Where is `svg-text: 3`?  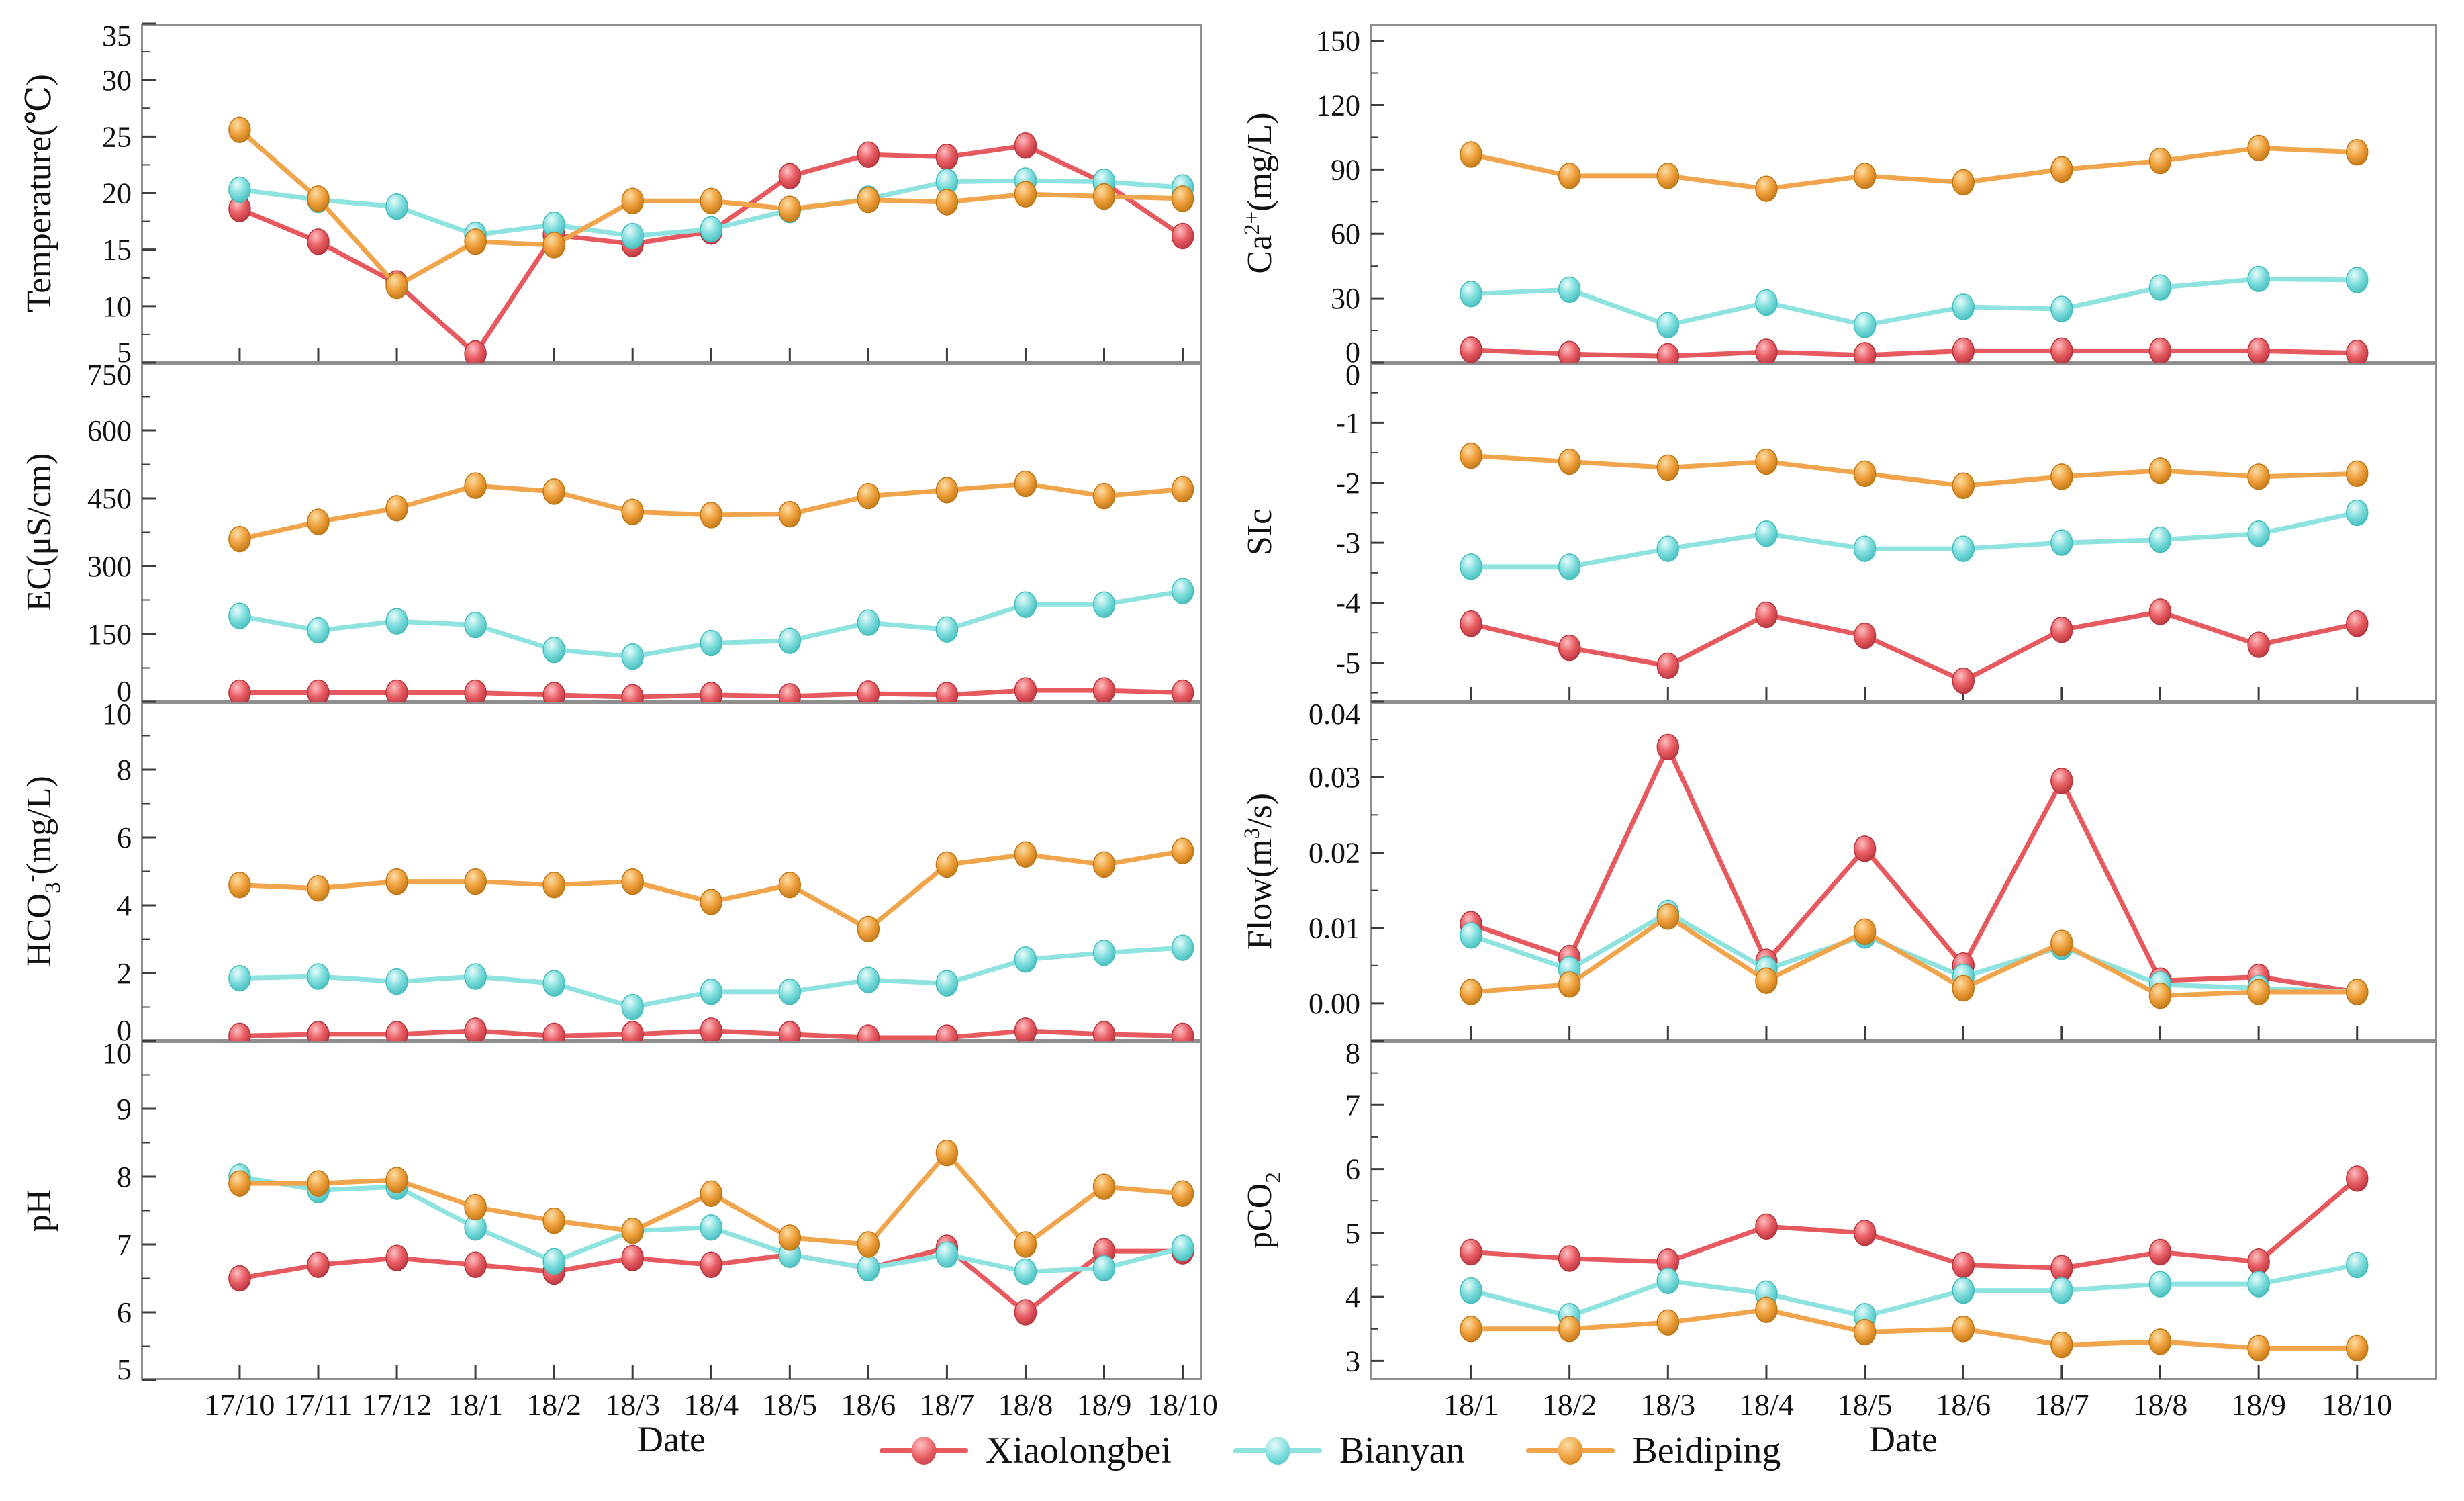
svg-text: 3 is located at coordinates (1352, 1361).